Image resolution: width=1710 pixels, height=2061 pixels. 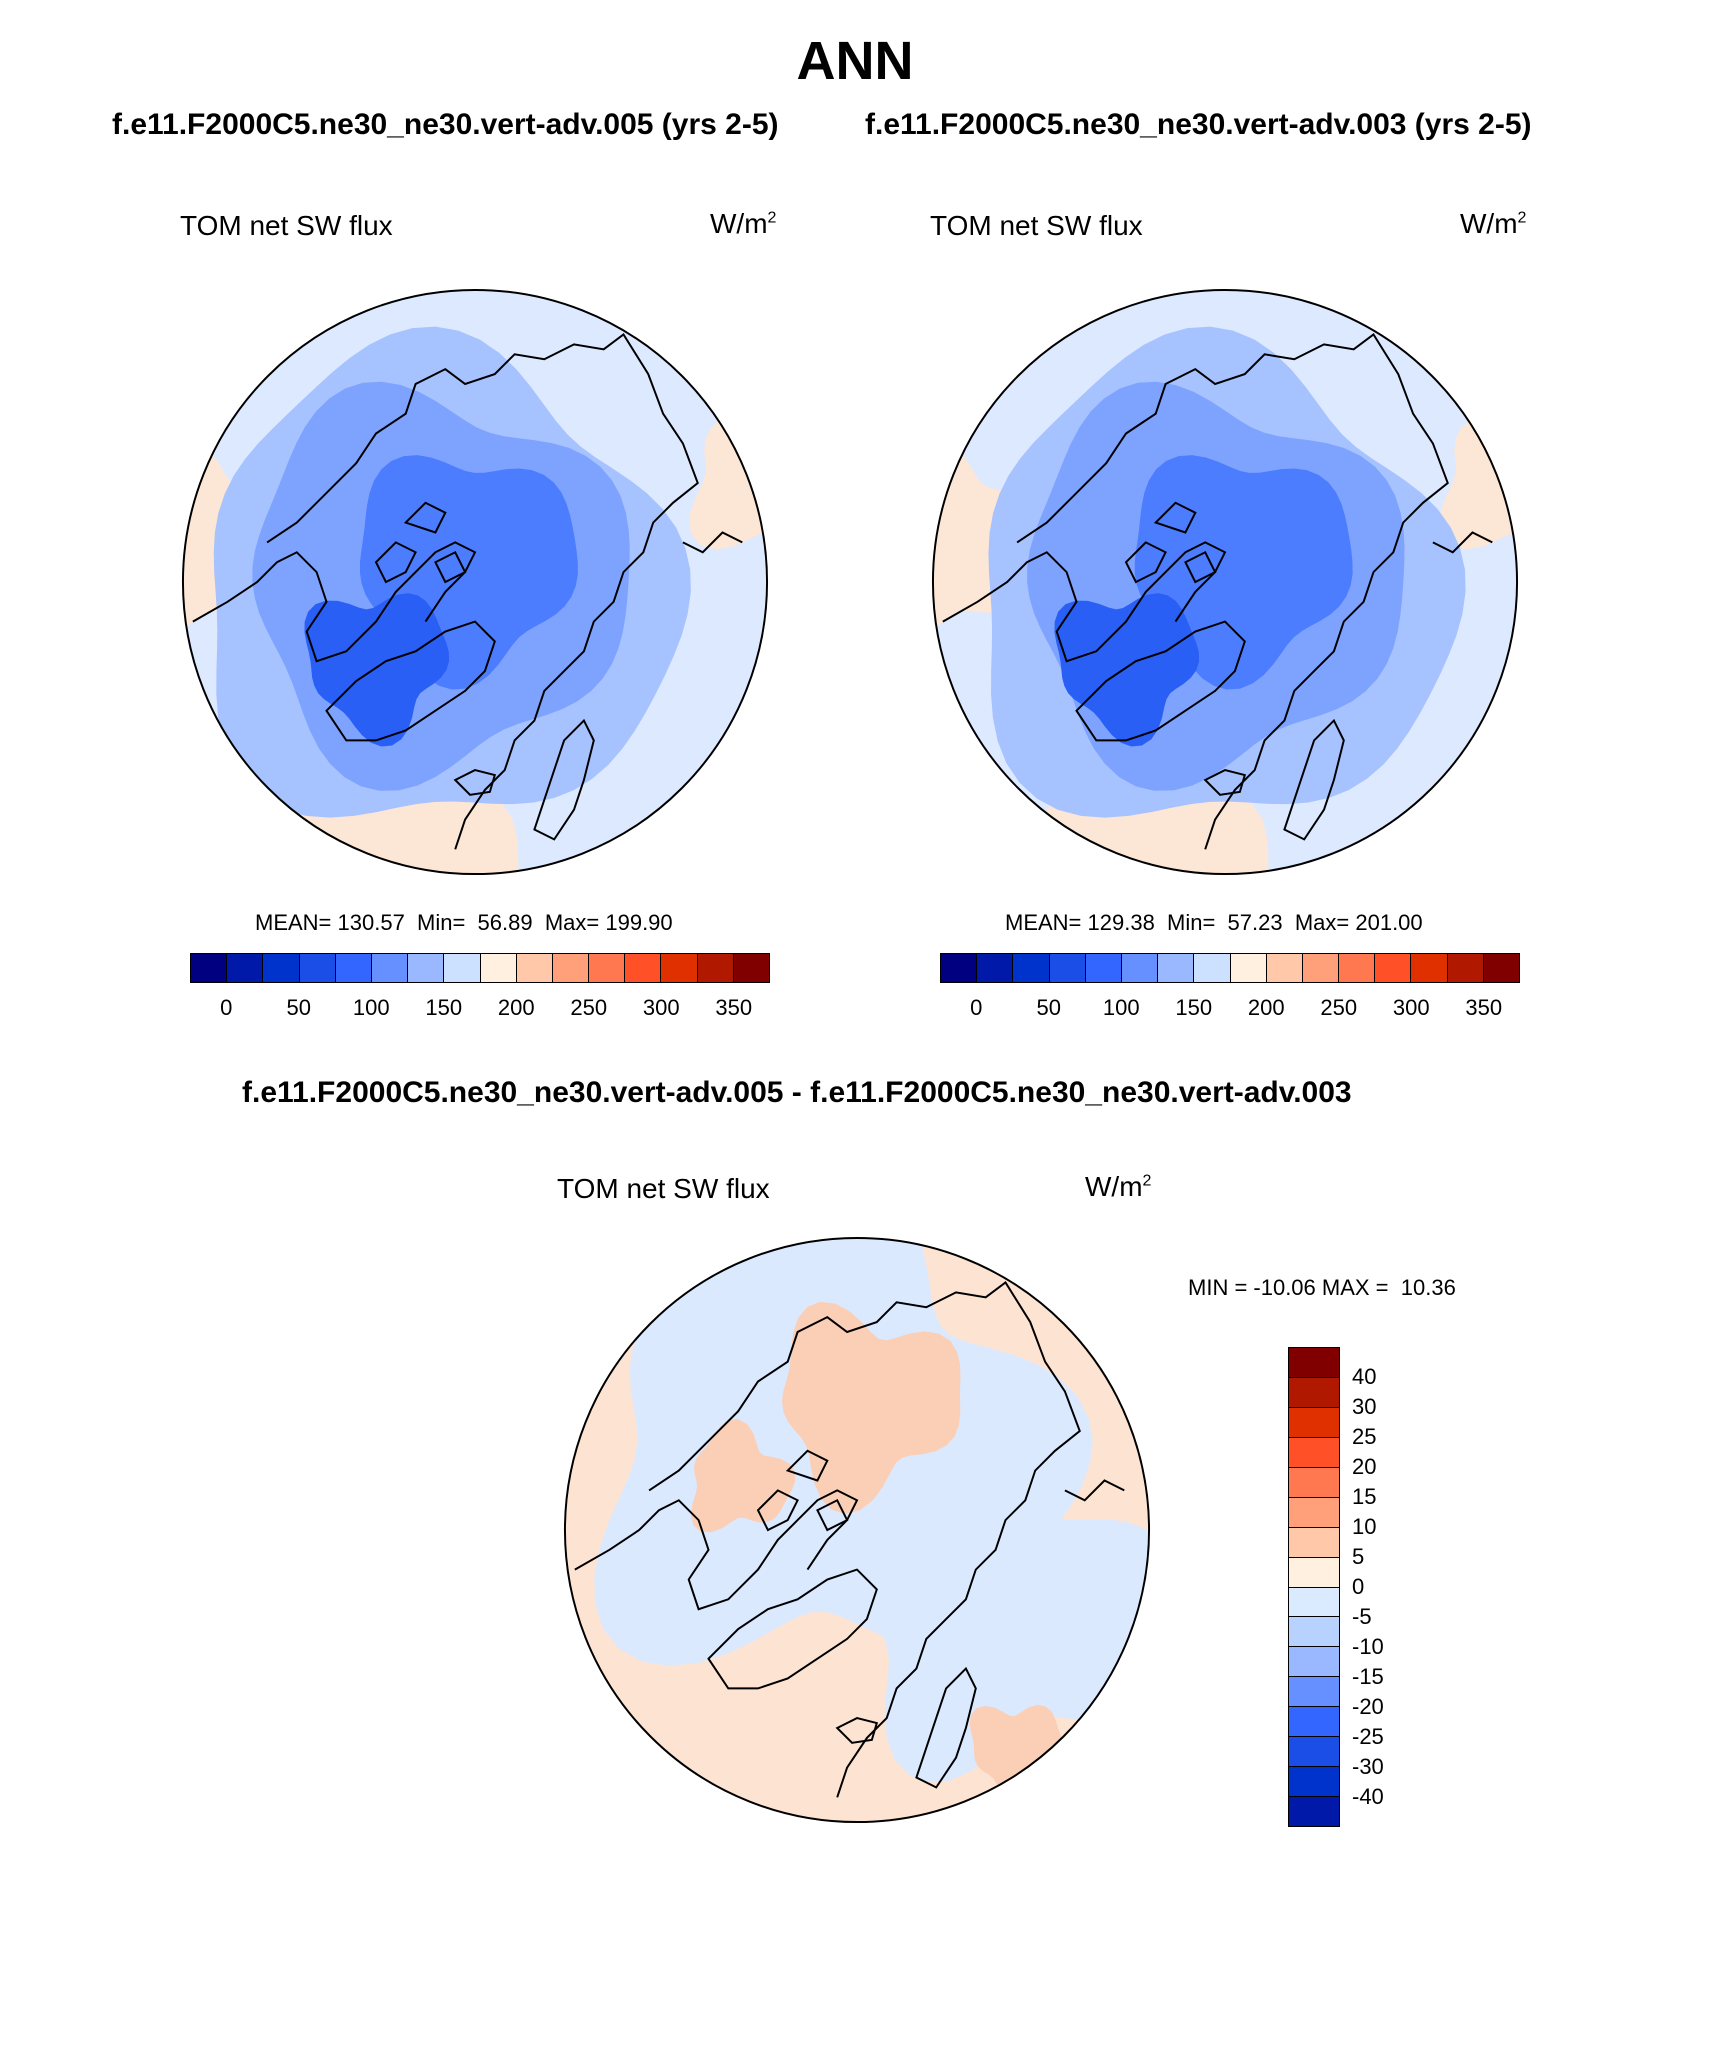 What do you see at coordinates (1368, 1676) in the screenshot?
I see `colorbar-tick-label: -15` at bounding box center [1368, 1676].